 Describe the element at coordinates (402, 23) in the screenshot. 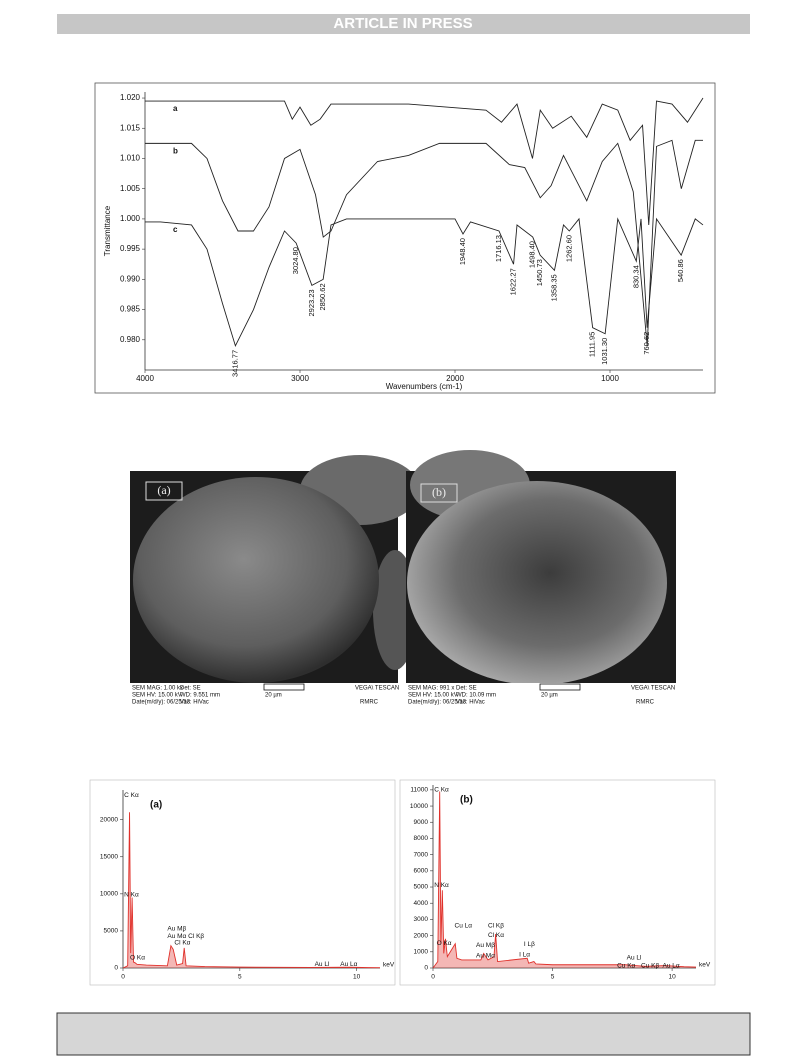

I see `banner-text: ARTICLE IN PRESS` at that location.